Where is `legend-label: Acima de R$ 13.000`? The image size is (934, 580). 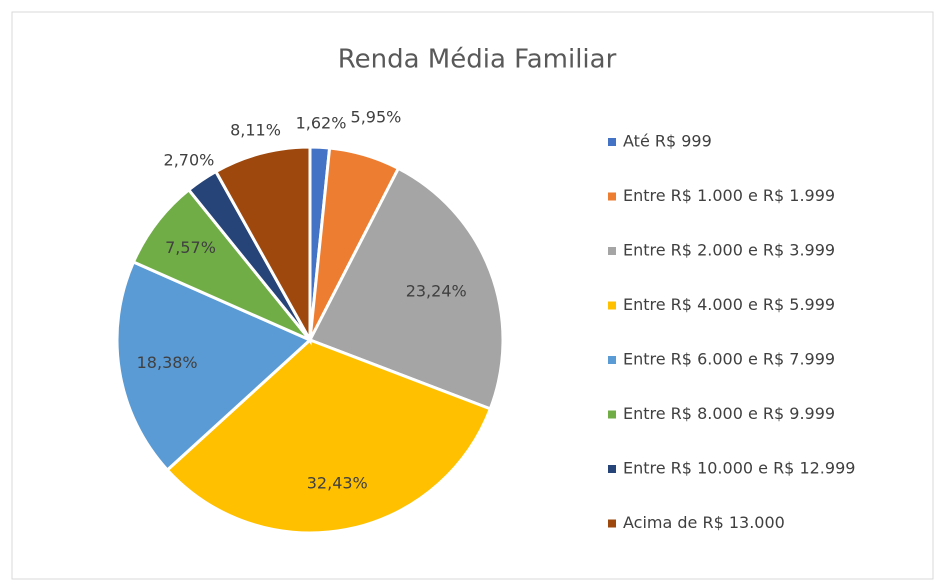 legend-label: Acima de R$ 13.000 is located at coordinates (704, 522).